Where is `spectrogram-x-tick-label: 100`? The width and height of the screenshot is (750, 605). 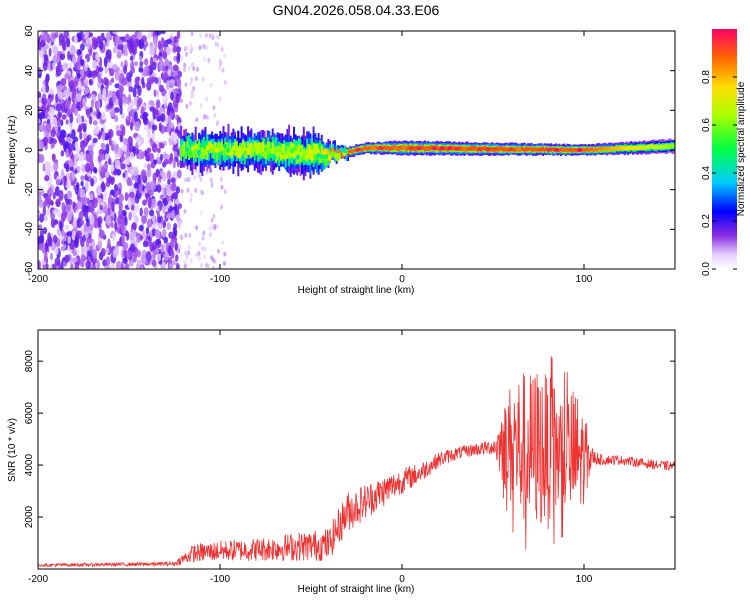
spectrogram-x-tick-label: 100 is located at coordinates (584, 279).